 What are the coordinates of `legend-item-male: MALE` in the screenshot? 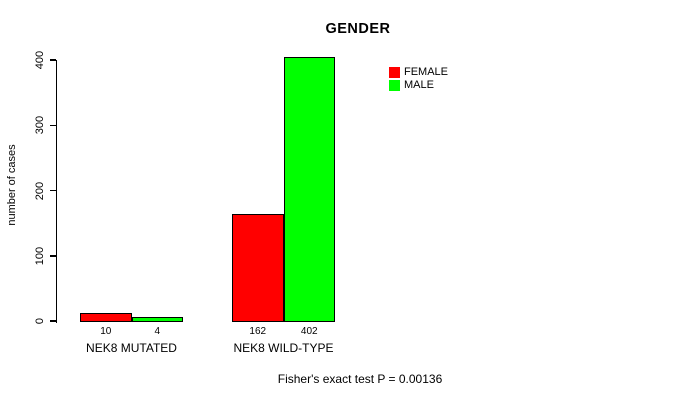 It's located at (418, 85).